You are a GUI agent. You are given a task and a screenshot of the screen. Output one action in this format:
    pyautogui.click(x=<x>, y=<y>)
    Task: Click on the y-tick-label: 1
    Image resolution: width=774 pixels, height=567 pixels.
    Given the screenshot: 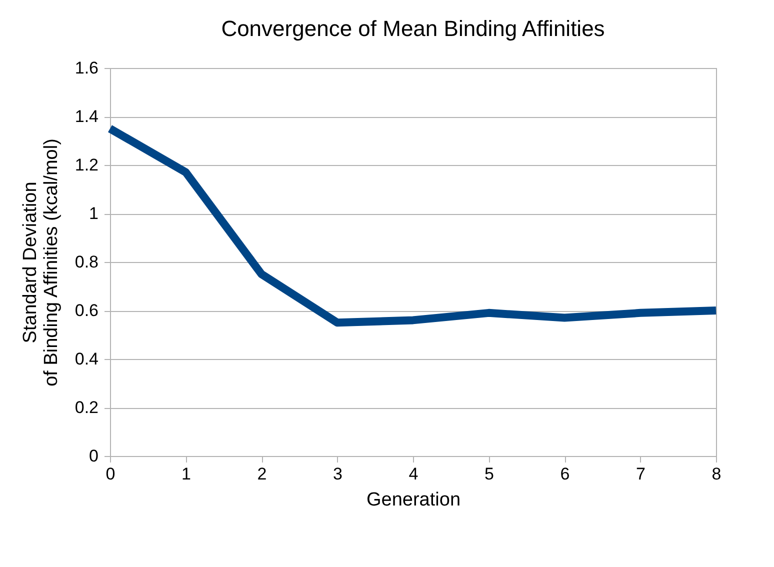 What is the action you would take?
    pyautogui.click(x=93, y=213)
    